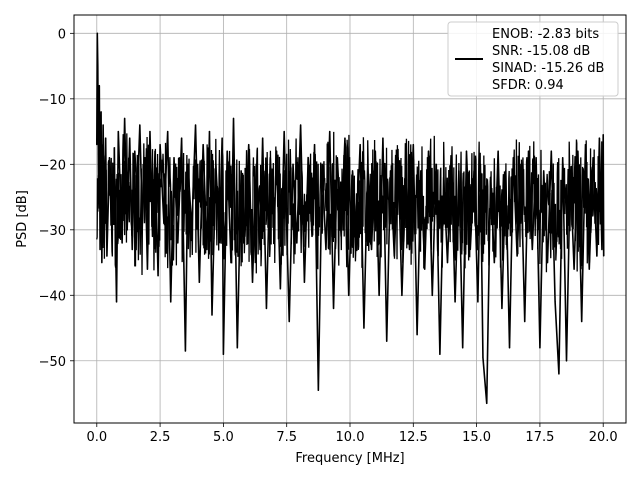  Describe the element at coordinates (548, 68) in the screenshot. I see `legend-entry-sinad: SINAD: -15.26 dB` at that location.